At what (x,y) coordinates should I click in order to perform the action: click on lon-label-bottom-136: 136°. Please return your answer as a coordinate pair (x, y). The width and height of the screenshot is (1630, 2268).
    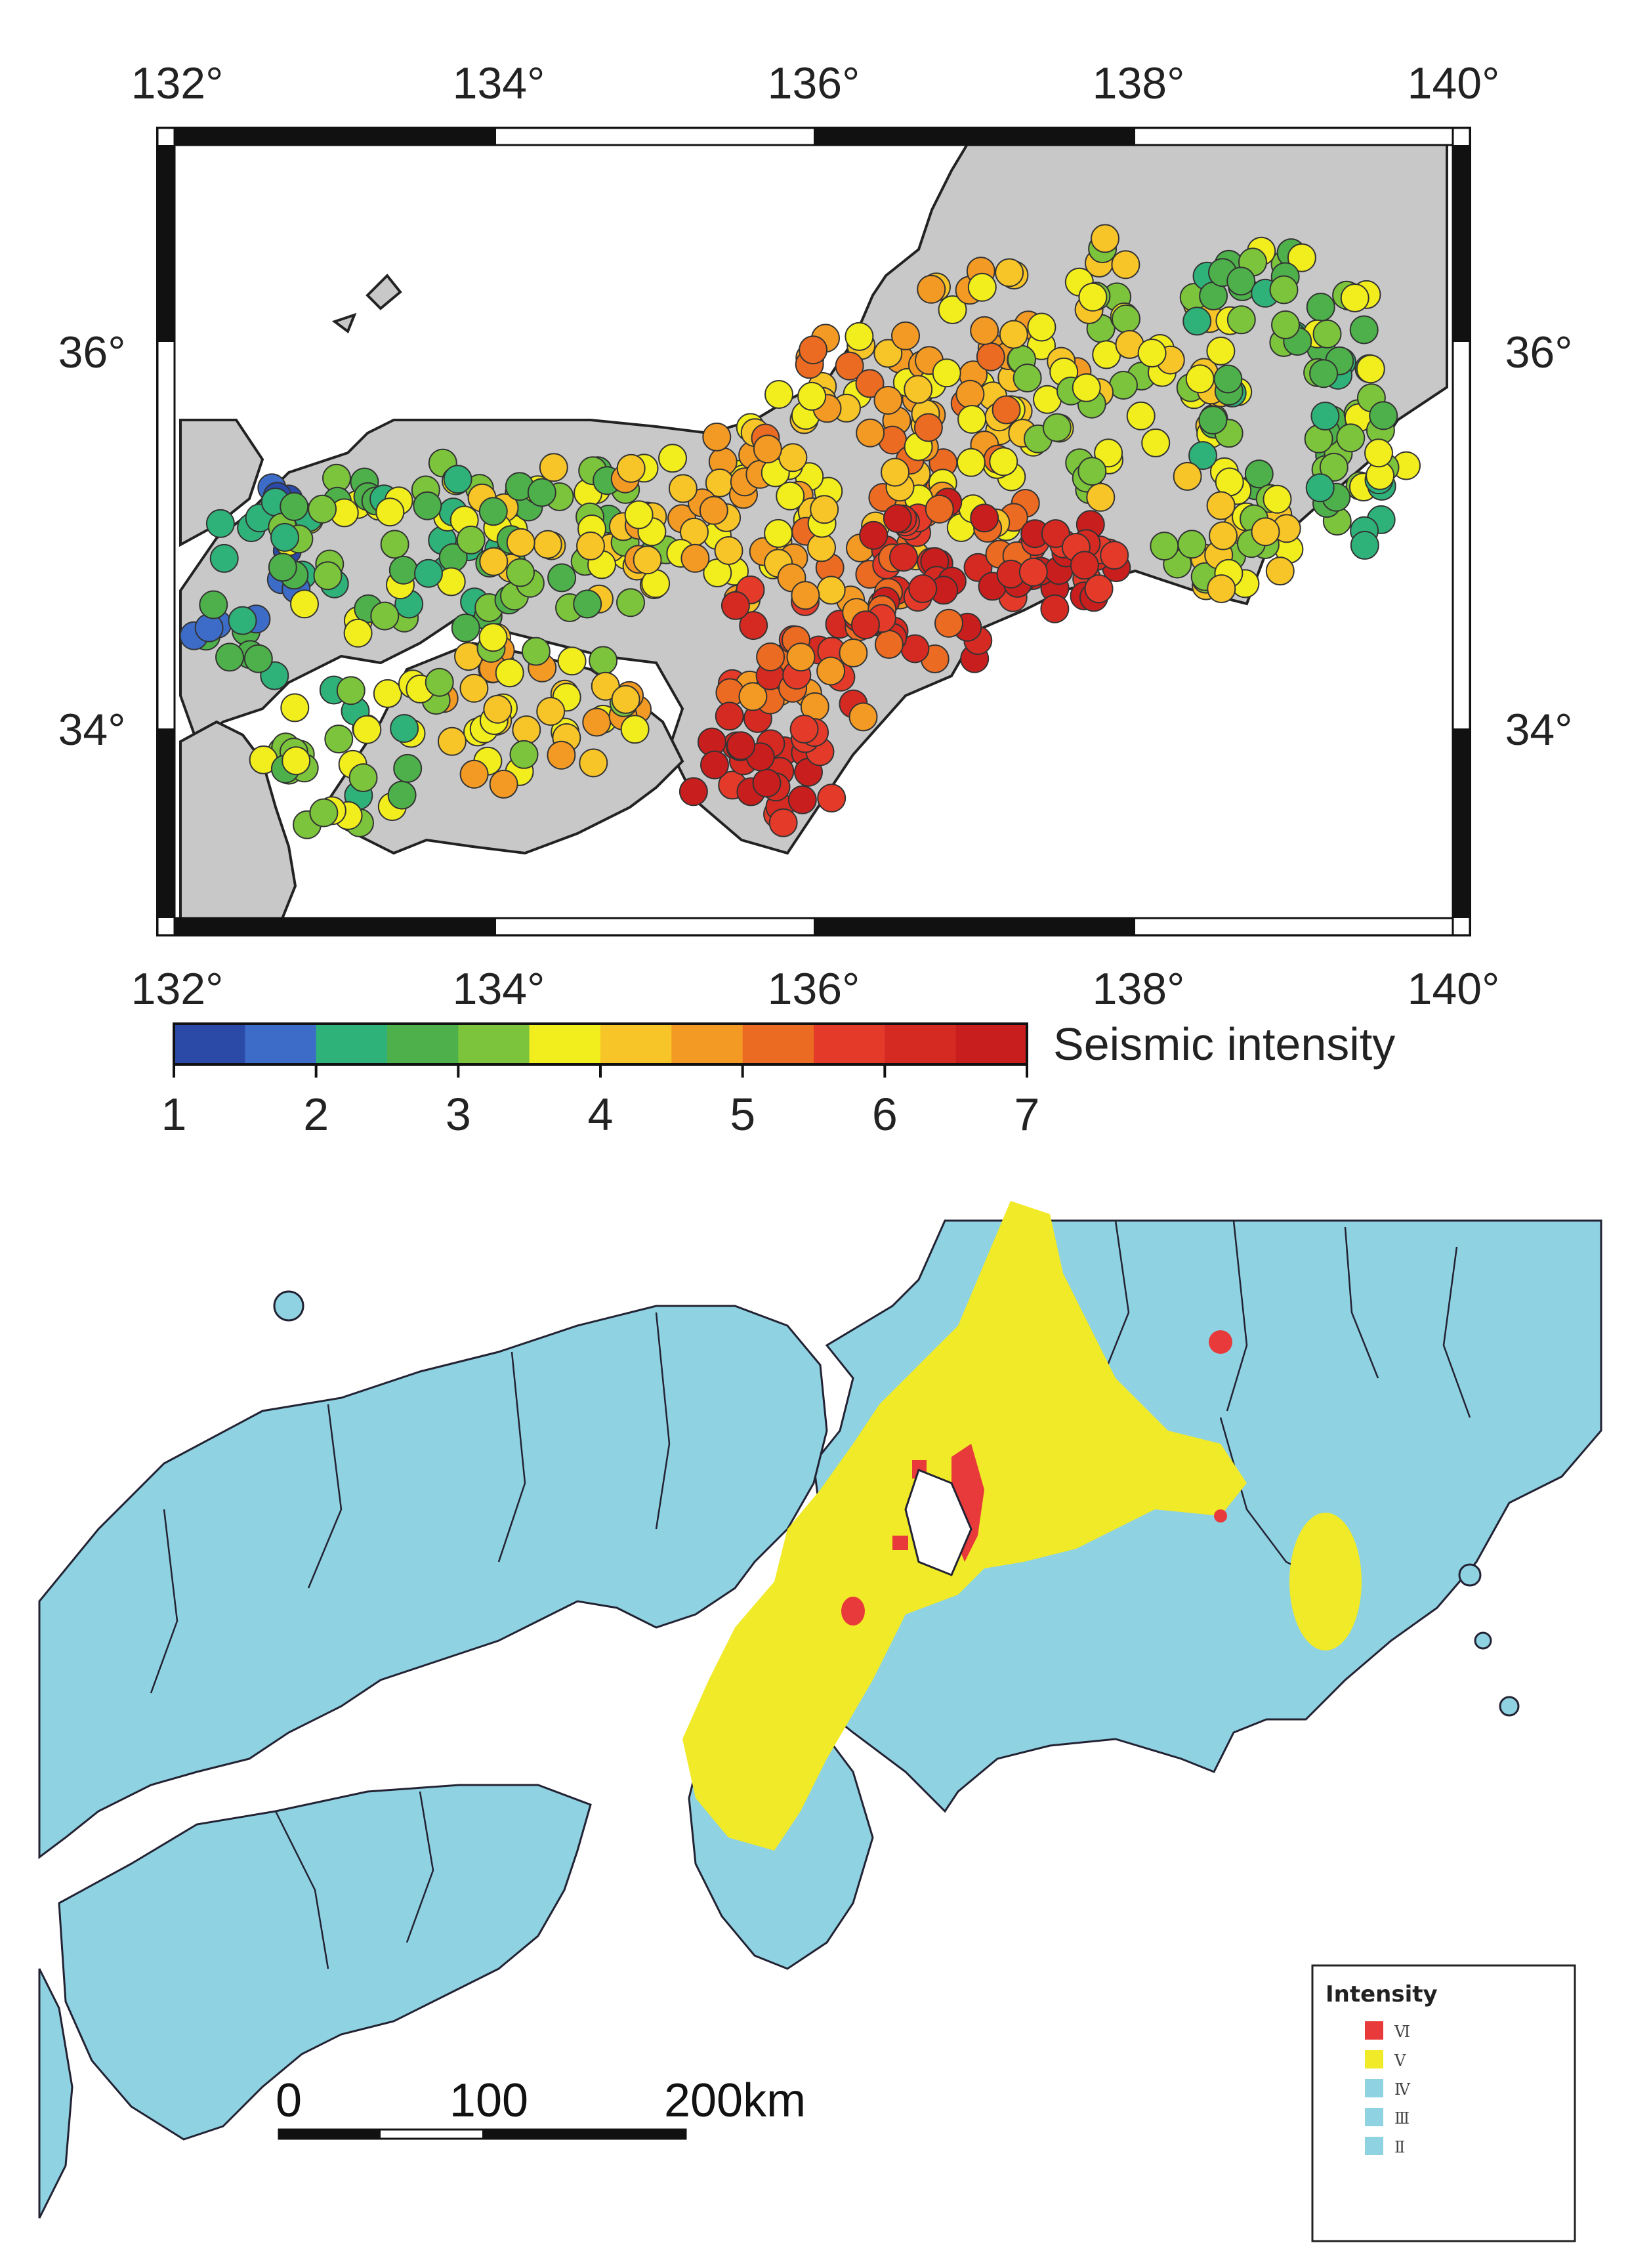
    Looking at the image, I should click on (814, 989).